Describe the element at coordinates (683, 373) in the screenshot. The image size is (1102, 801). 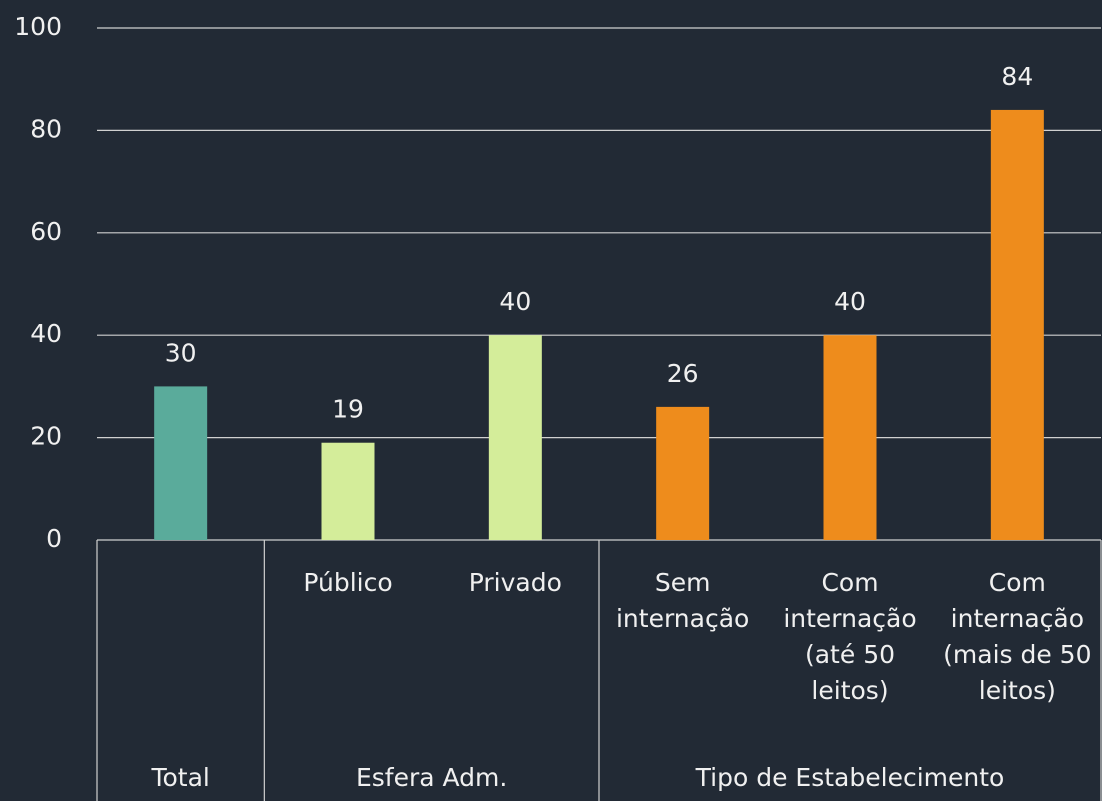
I see `value-label: 26` at that location.